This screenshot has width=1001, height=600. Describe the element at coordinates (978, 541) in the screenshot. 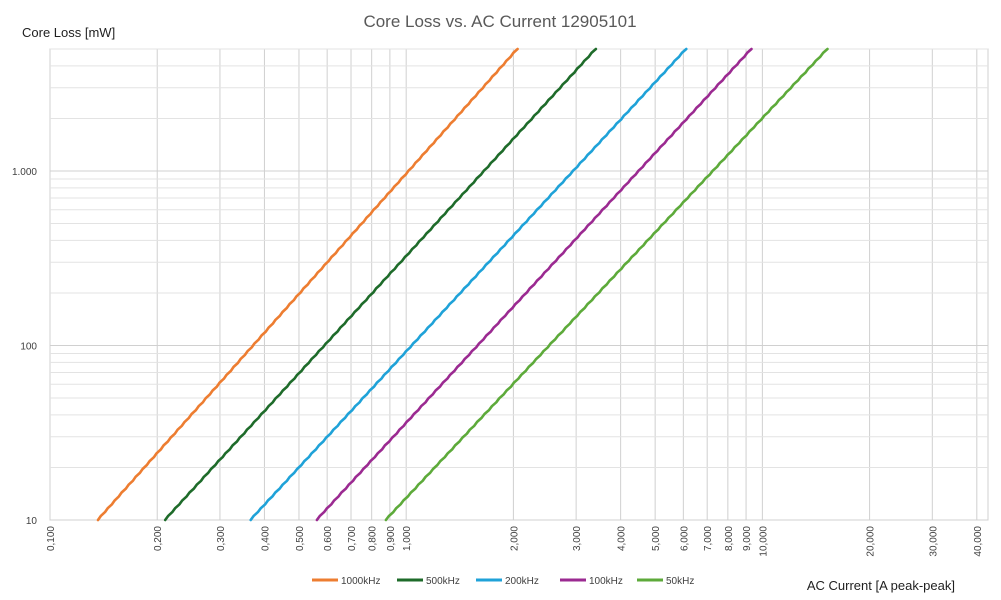

I see `x-tick-label: 40,000` at that location.